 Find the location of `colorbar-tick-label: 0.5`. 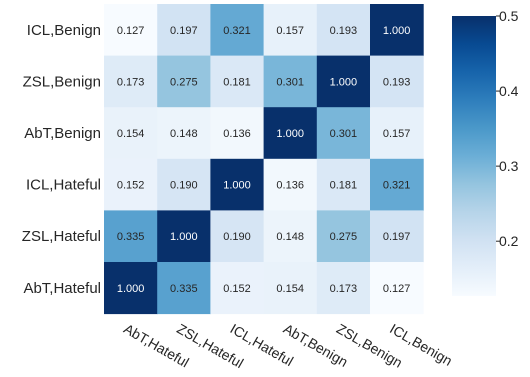

colorbar-tick-label: 0.5 is located at coordinates (509, 16).